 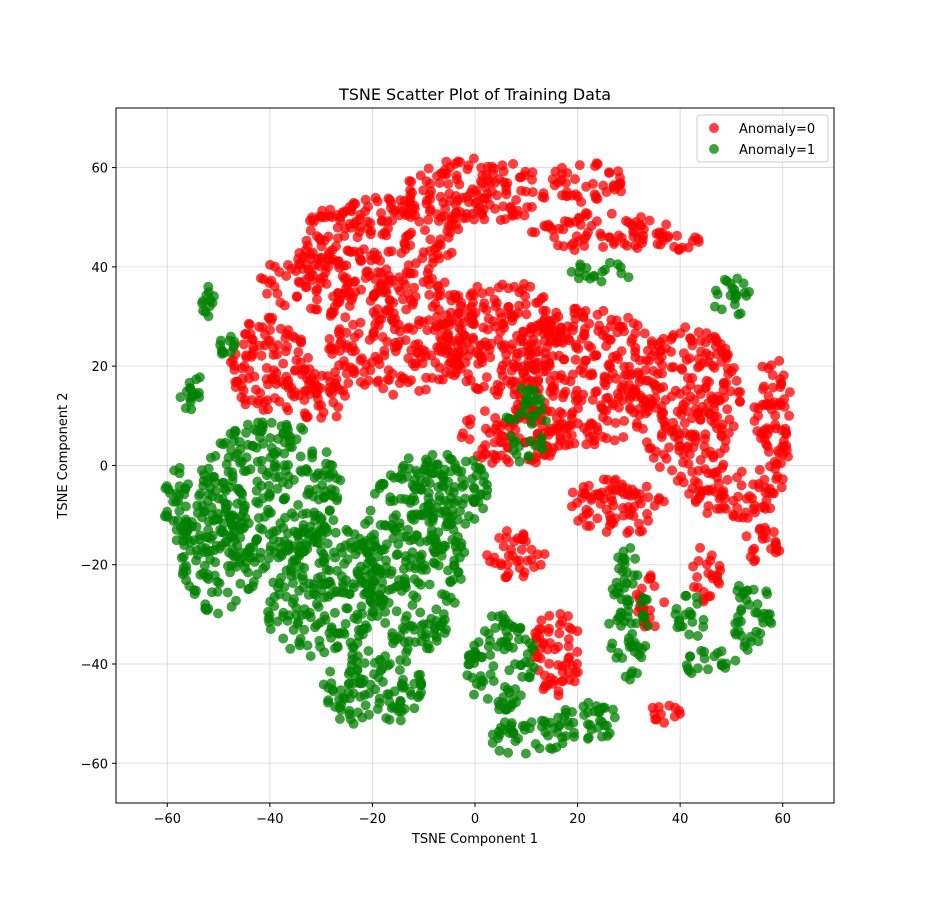 What do you see at coordinates (714, 149) in the screenshot?
I see `legend-marker` at bounding box center [714, 149].